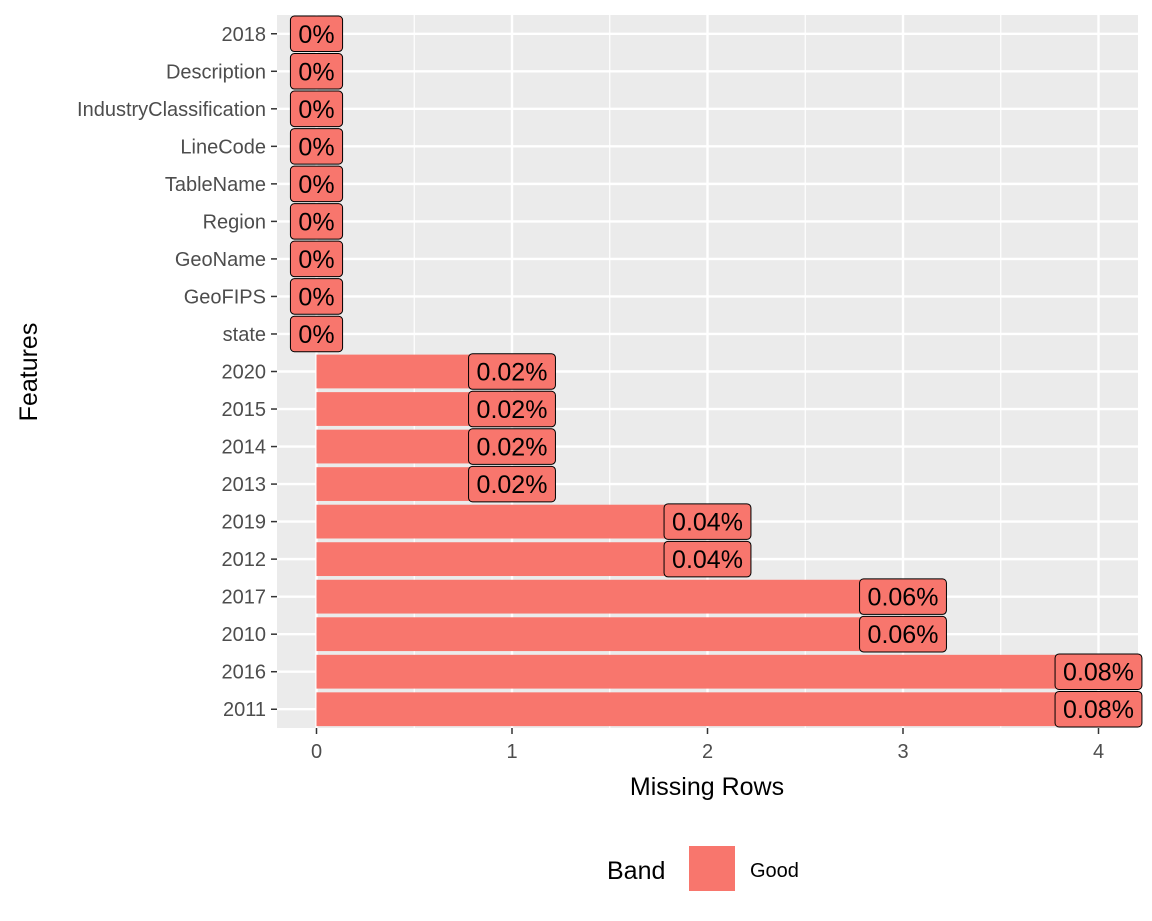 This screenshot has height=921, width=1152. Describe the element at coordinates (244, 410) in the screenshot. I see `y-tick-label: 2015` at that location.